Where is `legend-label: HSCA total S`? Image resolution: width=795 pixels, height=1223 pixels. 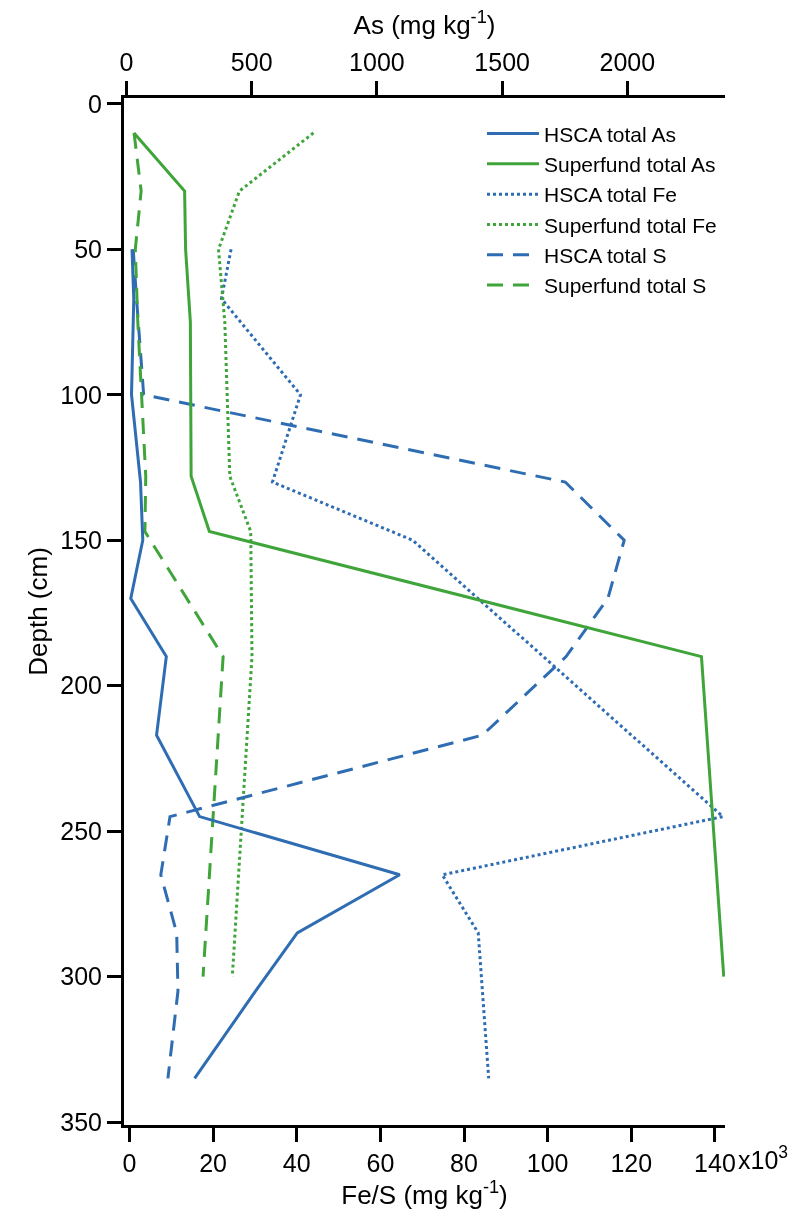 legend-label: HSCA total S is located at coordinates (605, 255).